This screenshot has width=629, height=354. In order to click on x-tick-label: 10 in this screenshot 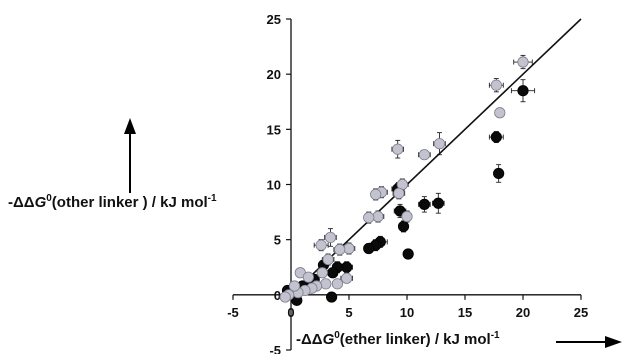, I will do `click(407, 312)`.